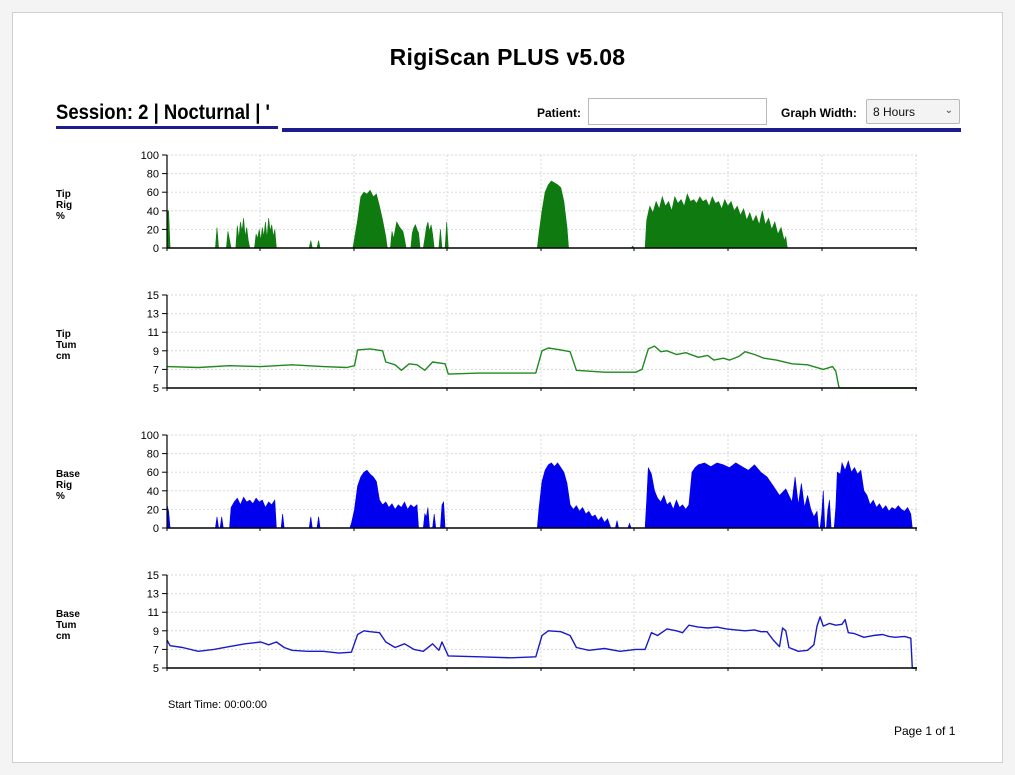 Image resolution: width=1015 pixels, height=775 pixels. What do you see at coordinates (64, 485) in the screenshot?
I see `plot-2-ylabel: Rig` at bounding box center [64, 485].